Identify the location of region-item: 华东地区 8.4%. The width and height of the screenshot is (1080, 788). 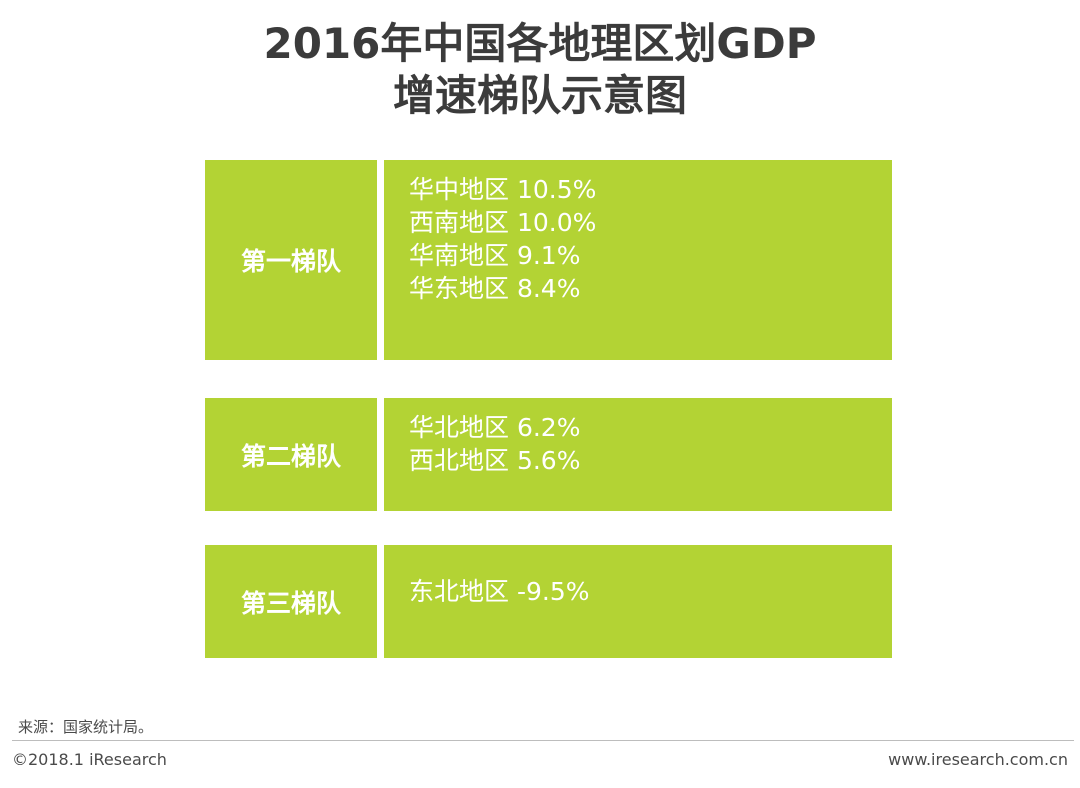
(495, 288).